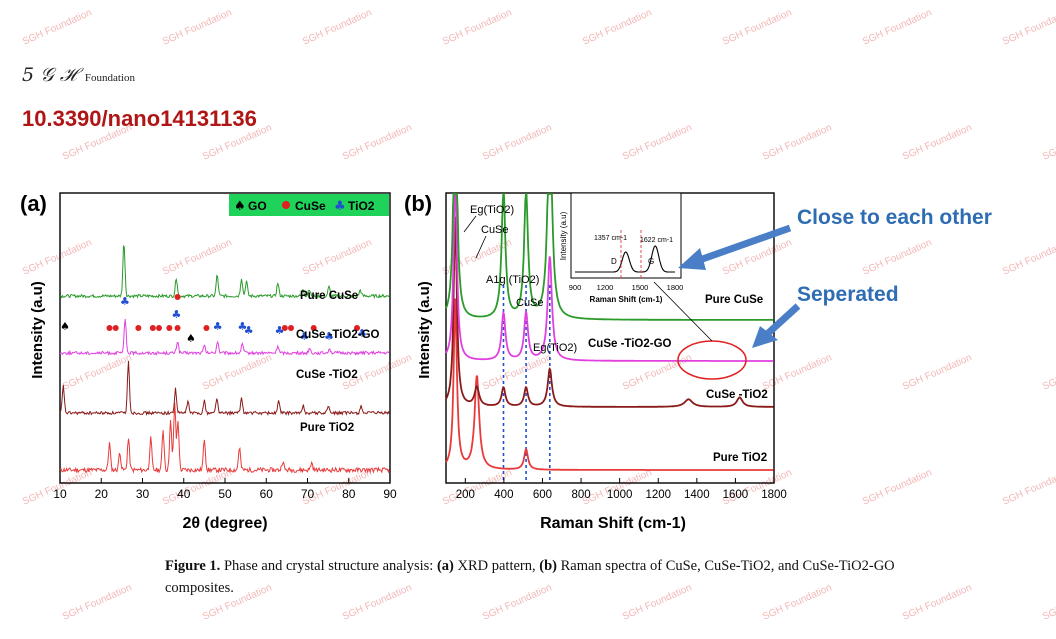 The width and height of the screenshot is (1056, 639). I want to click on legend-cuse-label: CuSe, so click(310, 206).